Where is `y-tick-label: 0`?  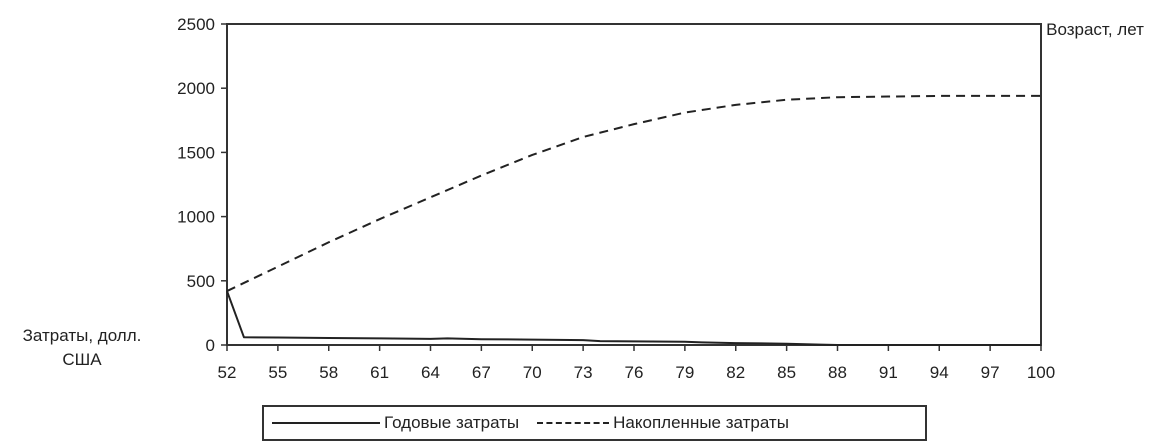 y-tick-label: 0 is located at coordinates (210, 345).